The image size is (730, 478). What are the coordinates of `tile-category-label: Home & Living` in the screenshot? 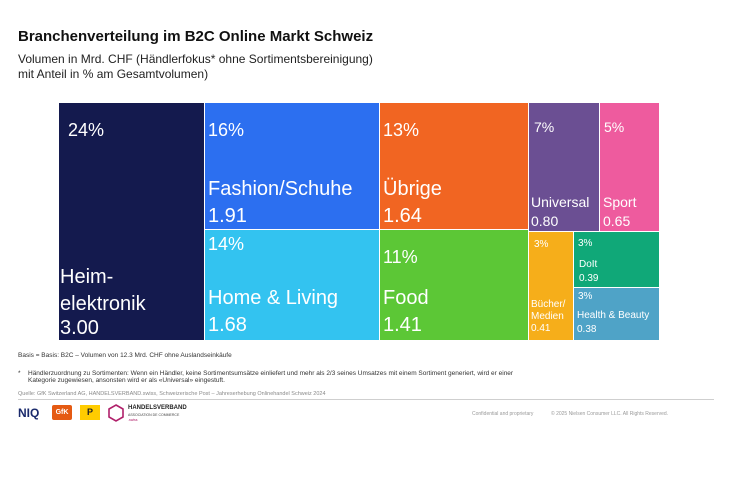 It's located at (273, 298).